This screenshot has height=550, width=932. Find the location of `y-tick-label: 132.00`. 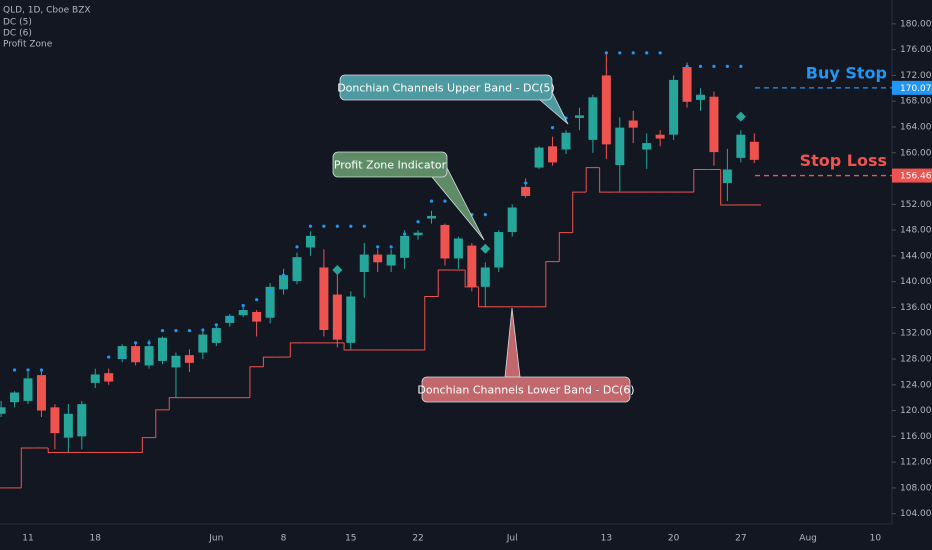

y-tick-label: 132.00 is located at coordinates (916, 334).